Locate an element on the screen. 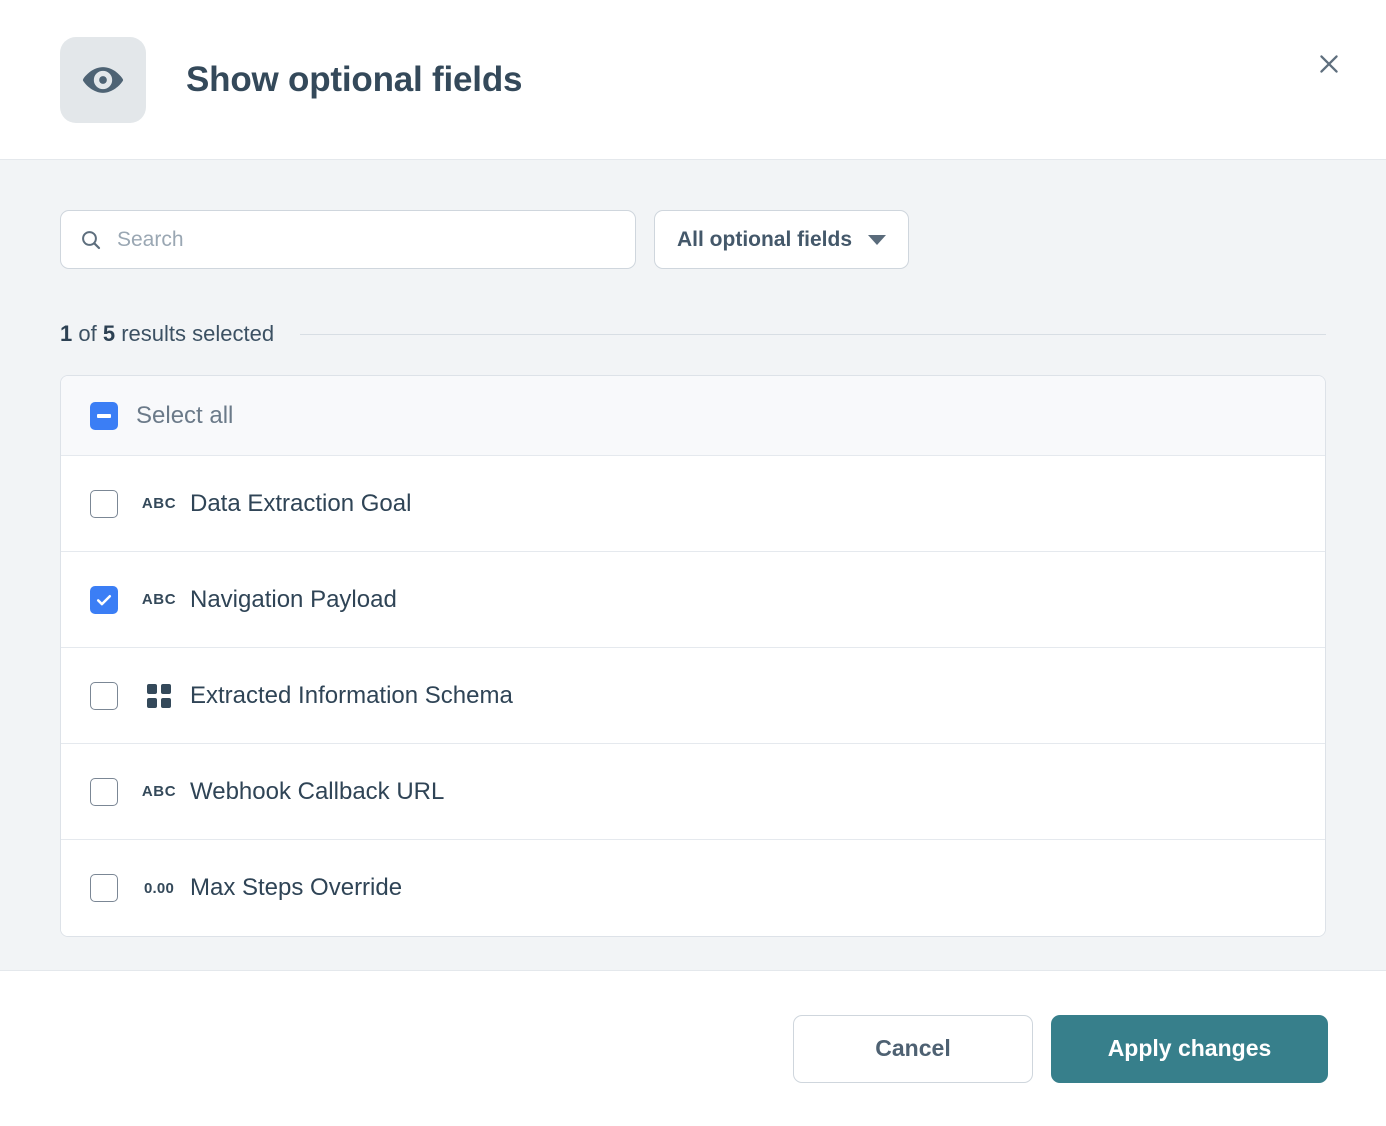 This screenshot has height=1126, width=1386. list-item: ABC Data Extraction Goal is located at coordinates (693, 504).